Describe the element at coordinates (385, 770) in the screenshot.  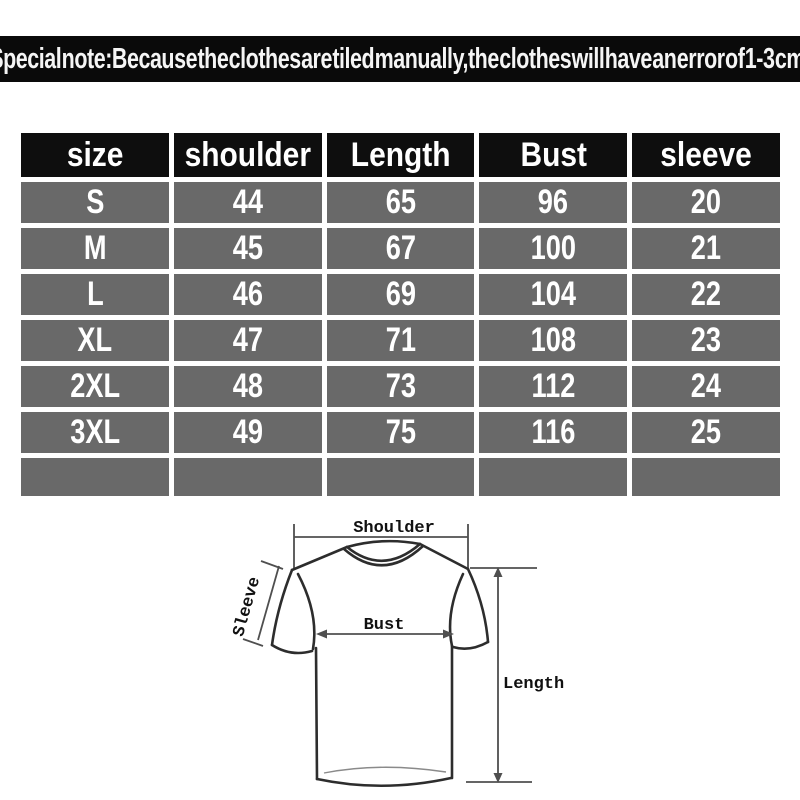
I see `hem-inner-curve` at that location.